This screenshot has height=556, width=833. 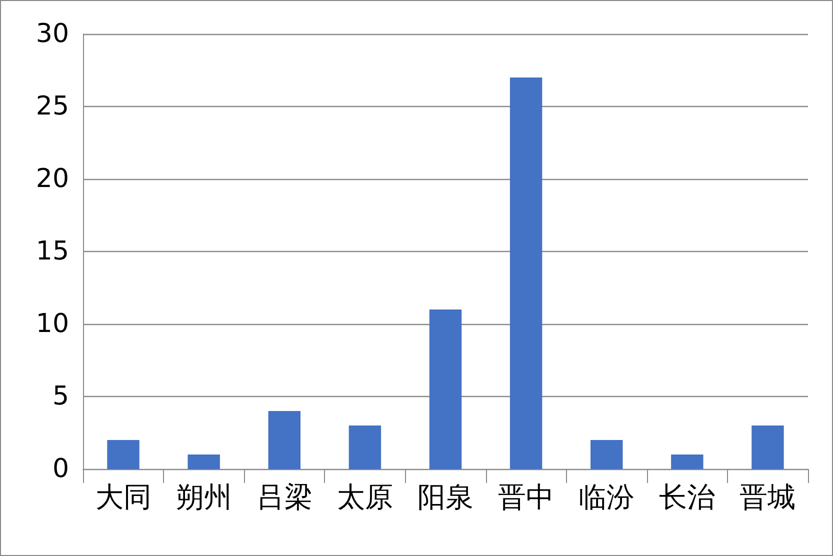 What do you see at coordinates (52, 251) in the screenshot?
I see `y-tick-label: 15` at bounding box center [52, 251].